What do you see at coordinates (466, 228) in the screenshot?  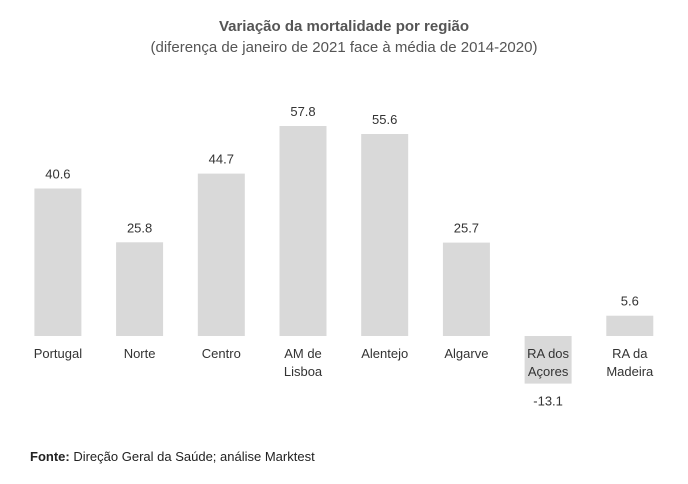 I see `data-label-5: 25.7` at bounding box center [466, 228].